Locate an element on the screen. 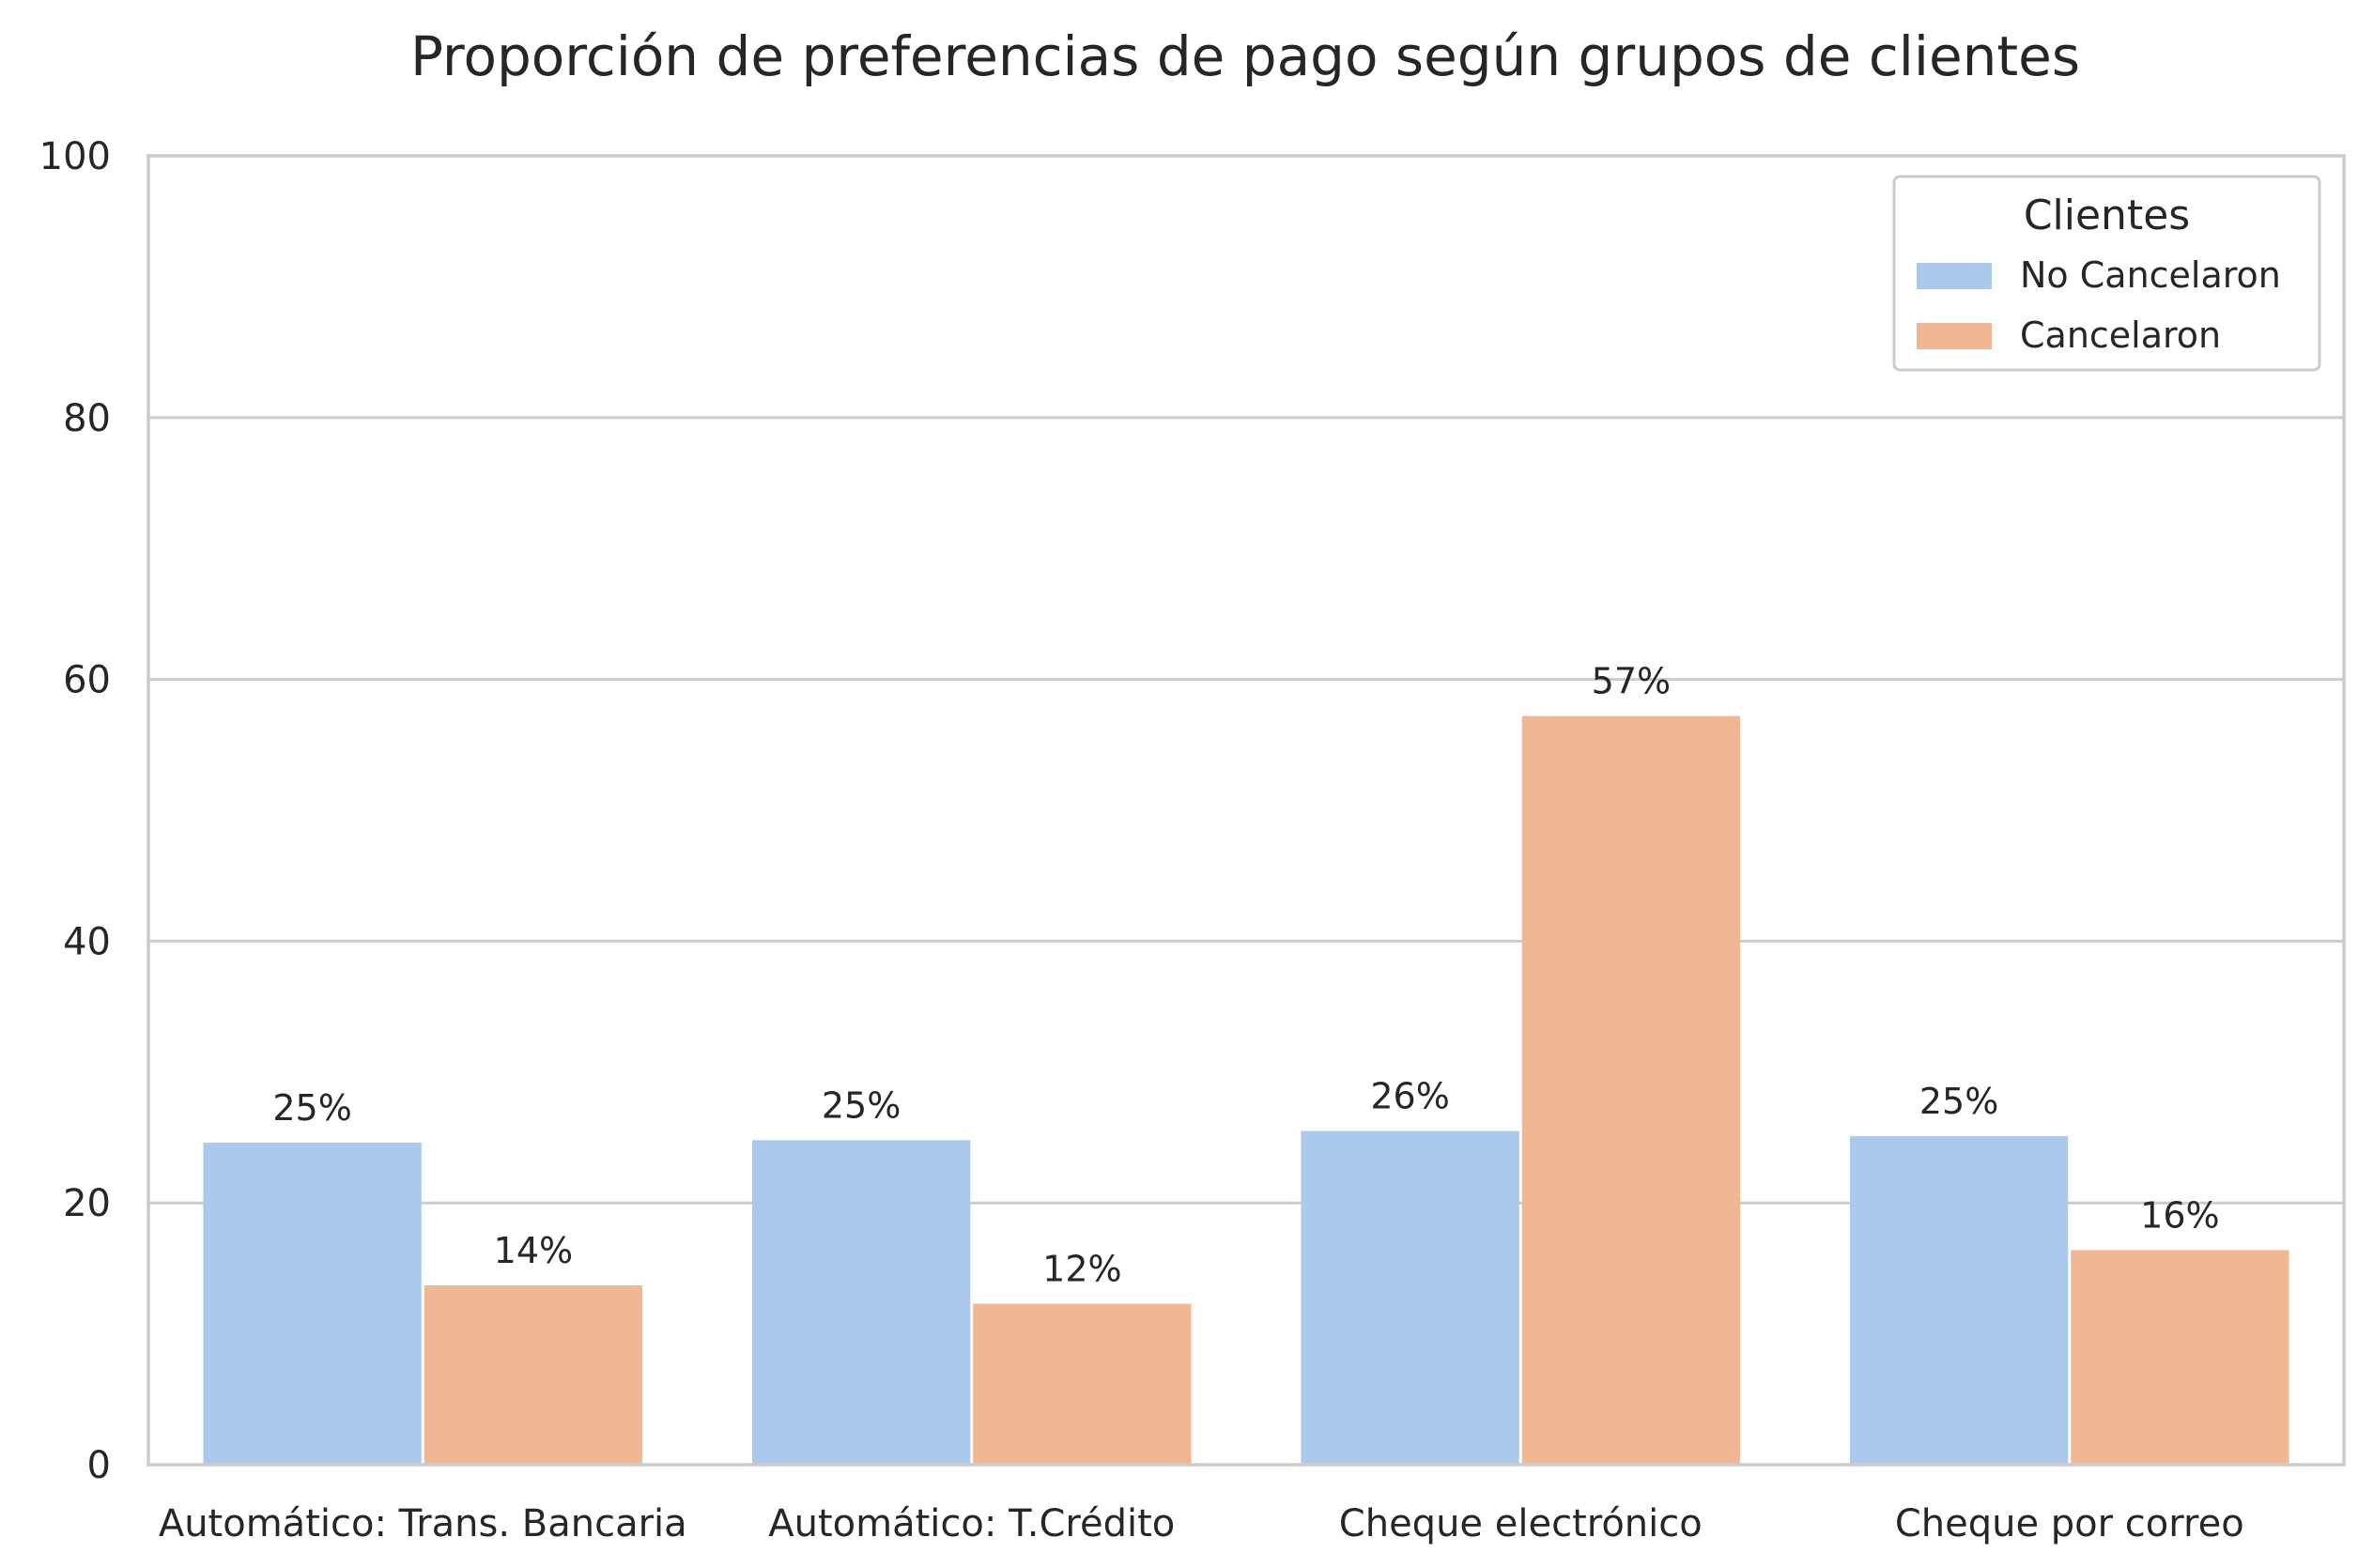  legend: Clientes No Cancelaron Cancelaron is located at coordinates (2106, 273).